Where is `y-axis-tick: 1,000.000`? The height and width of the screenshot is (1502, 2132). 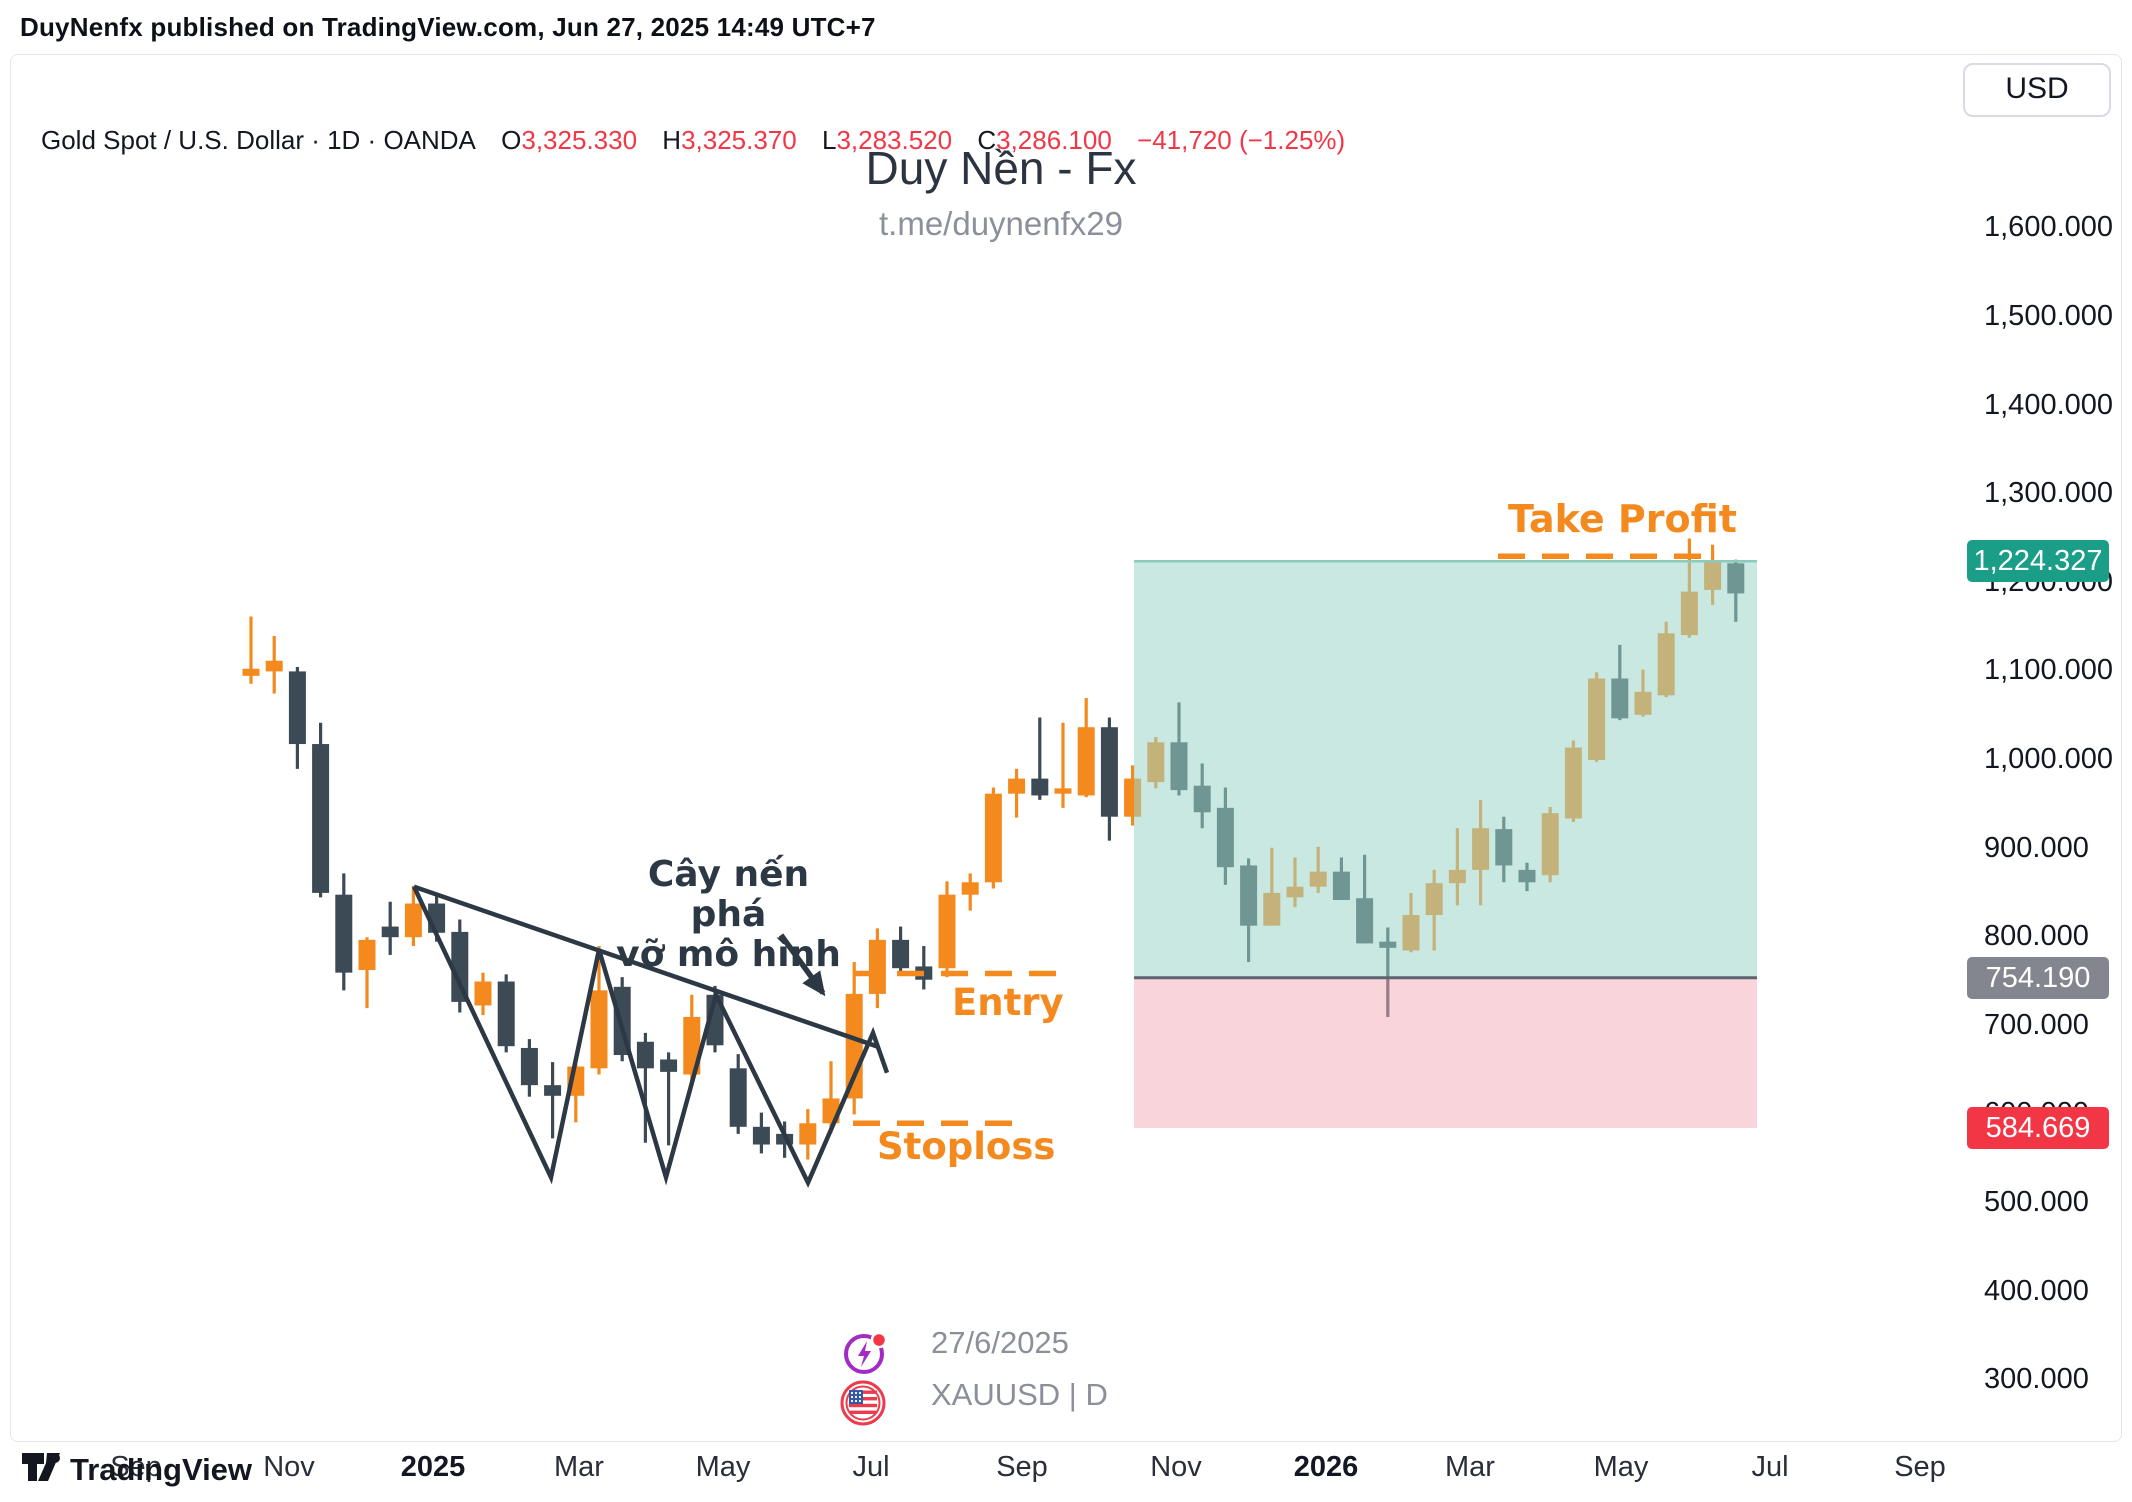 y-axis-tick: 1,000.000 is located at coordinates (2049, 759).